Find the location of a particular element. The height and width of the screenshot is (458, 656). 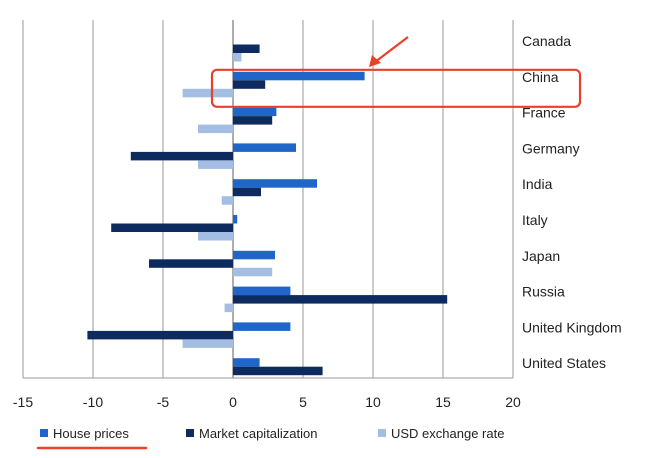

bar-usd-exchange-rate-china is located at coordinates (207, 93).